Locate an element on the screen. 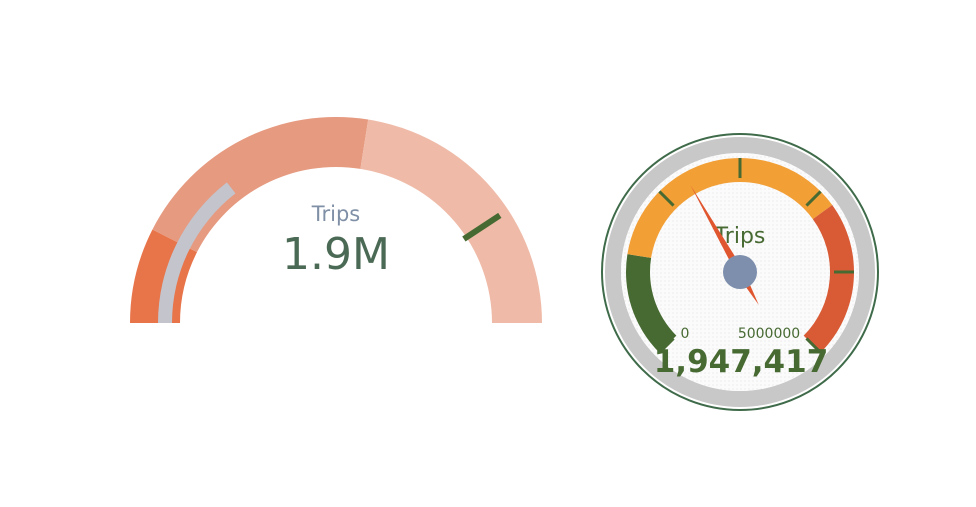 The image size is (976, 507). gauge2-value-label: 1,947,417 is located at coordinates (741, 362).